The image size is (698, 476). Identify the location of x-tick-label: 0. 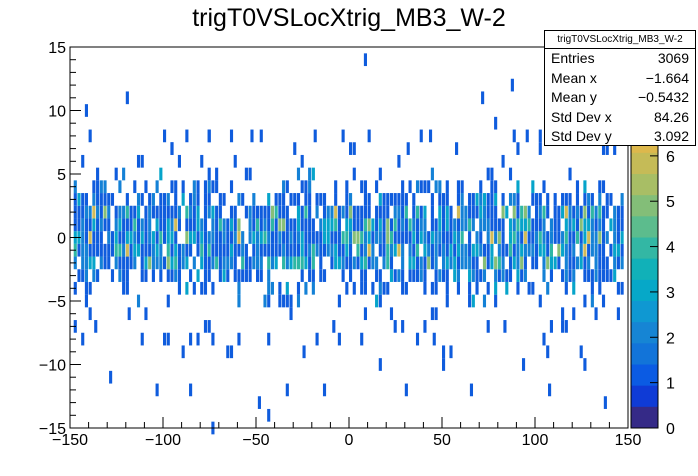
(349, 440).